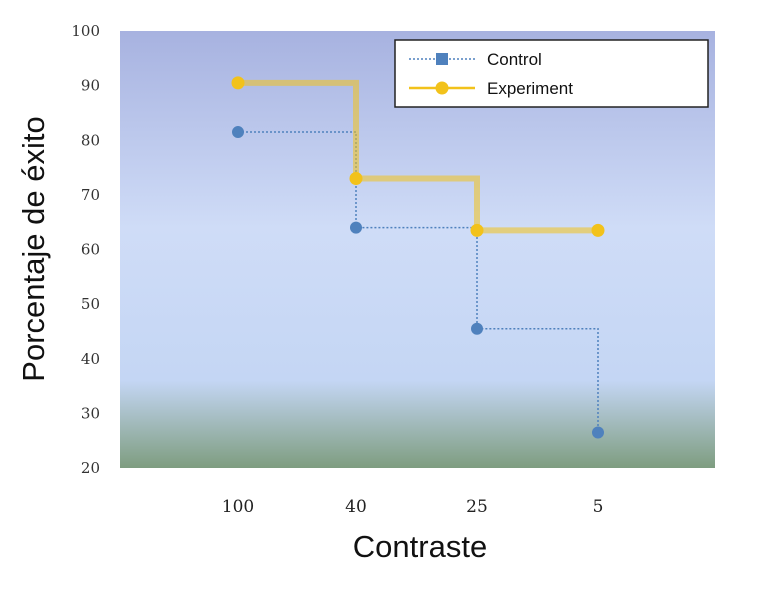  Describe the element at coordinates (413, 507) in the screenshot. I see `x-axis-ticks: 100 40 25 5` at that location.